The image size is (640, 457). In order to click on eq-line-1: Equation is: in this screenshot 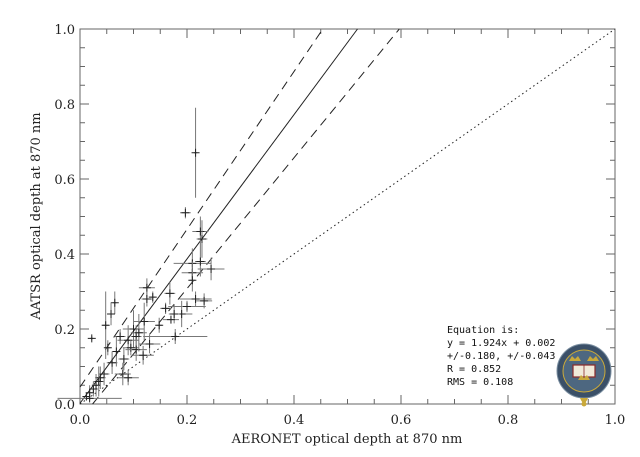, I will do `click(483, 330)`.